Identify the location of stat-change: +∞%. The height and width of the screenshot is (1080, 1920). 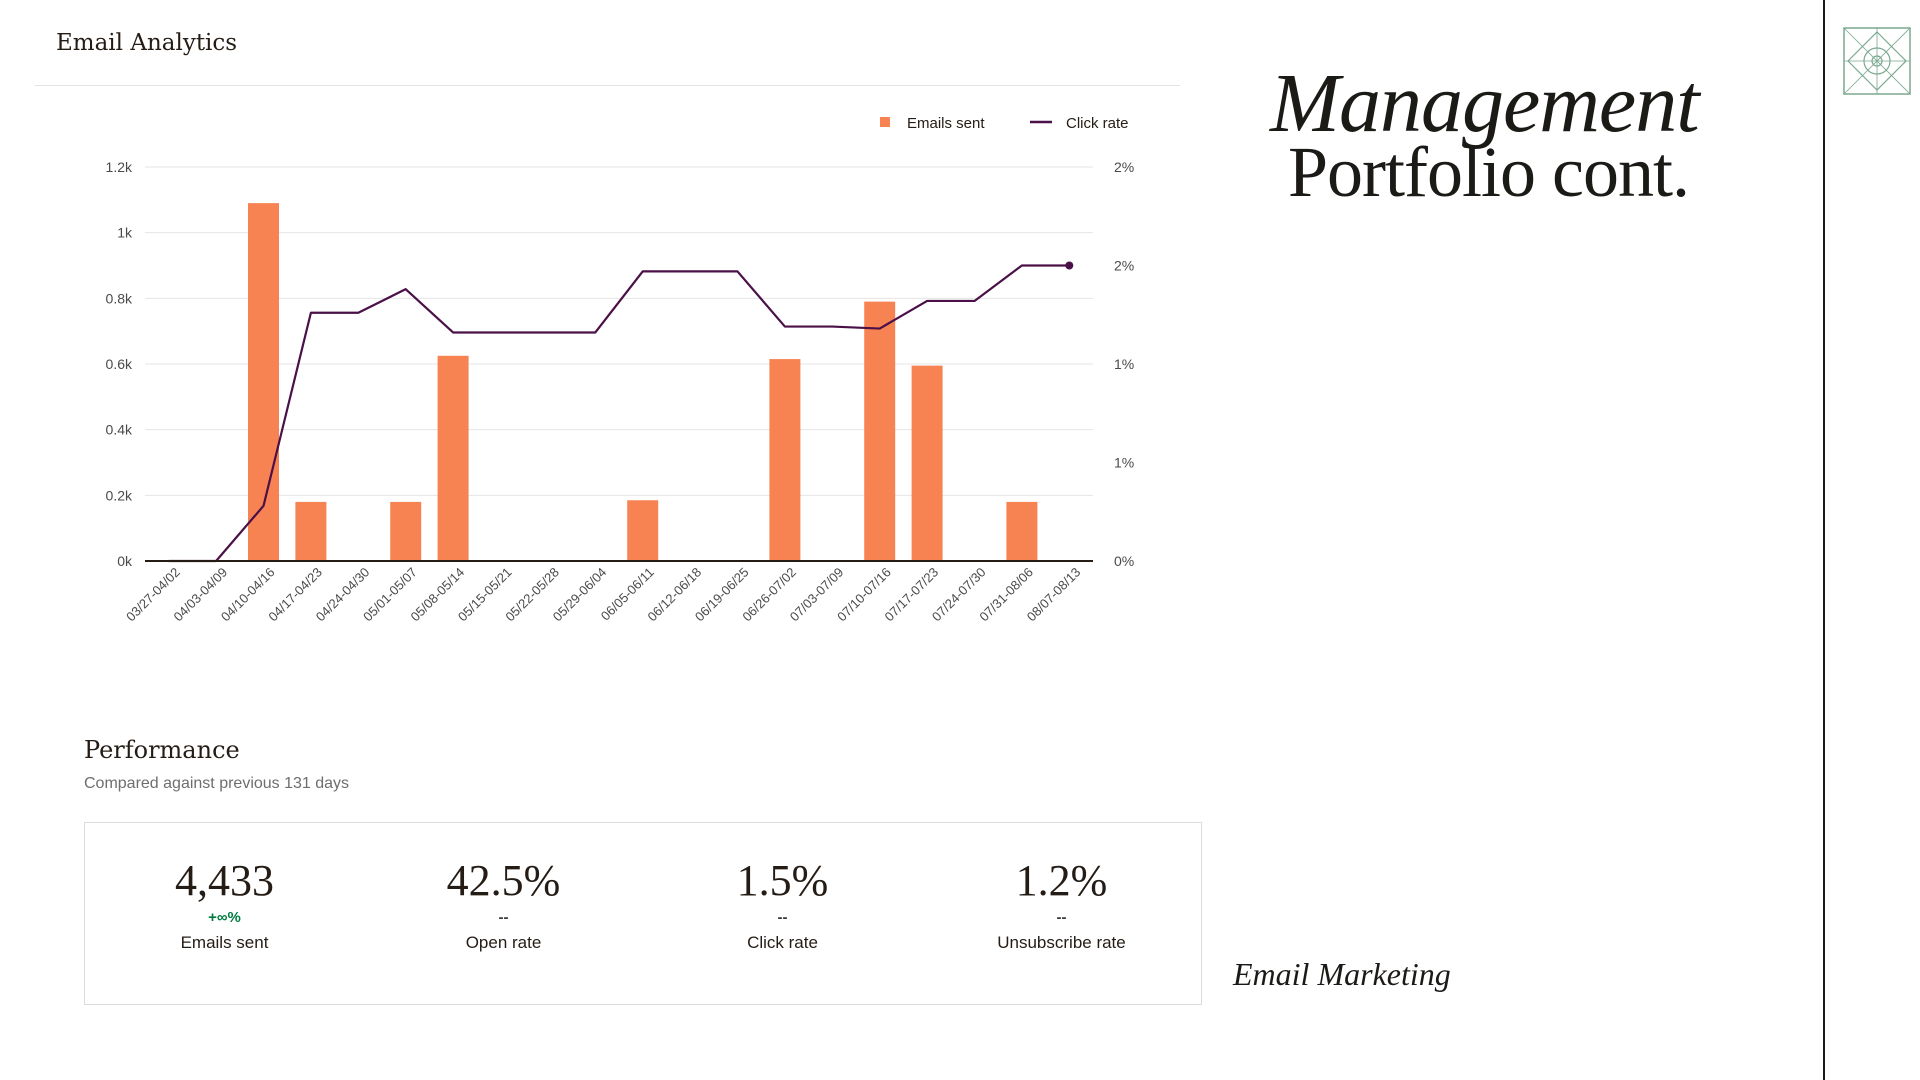
(224, 917).